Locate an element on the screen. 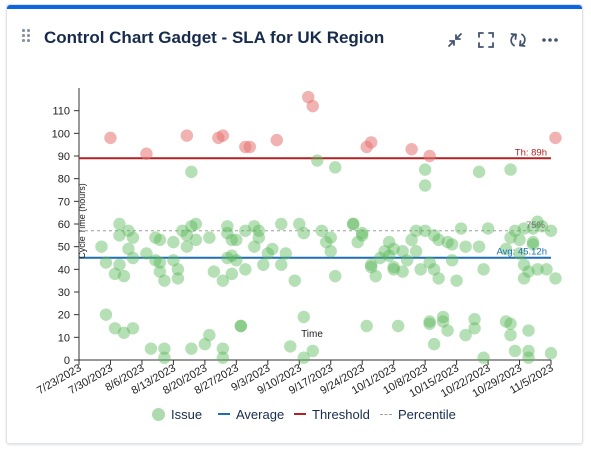  minimize-icon is located at coordinates (455, 40).